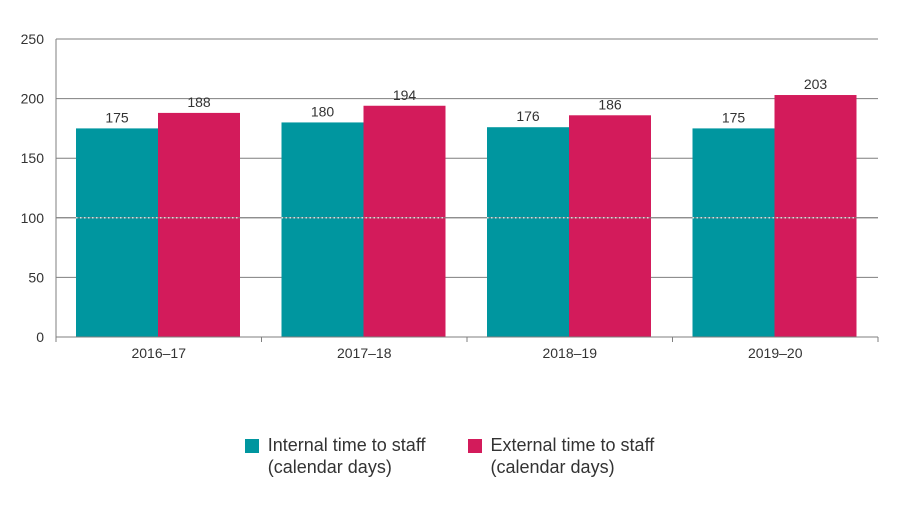 Image resolution: width=899 pixels, height=505 pixels. What do you see at coordinates (528, 116) in the screenshot?
I see `data-label: 176` at bounding box center [528, 116].